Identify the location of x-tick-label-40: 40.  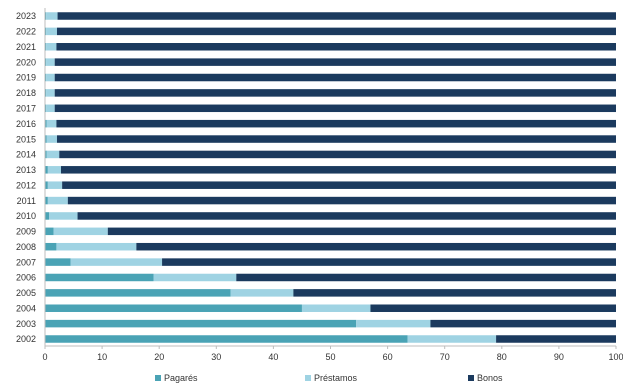
(273, 357).